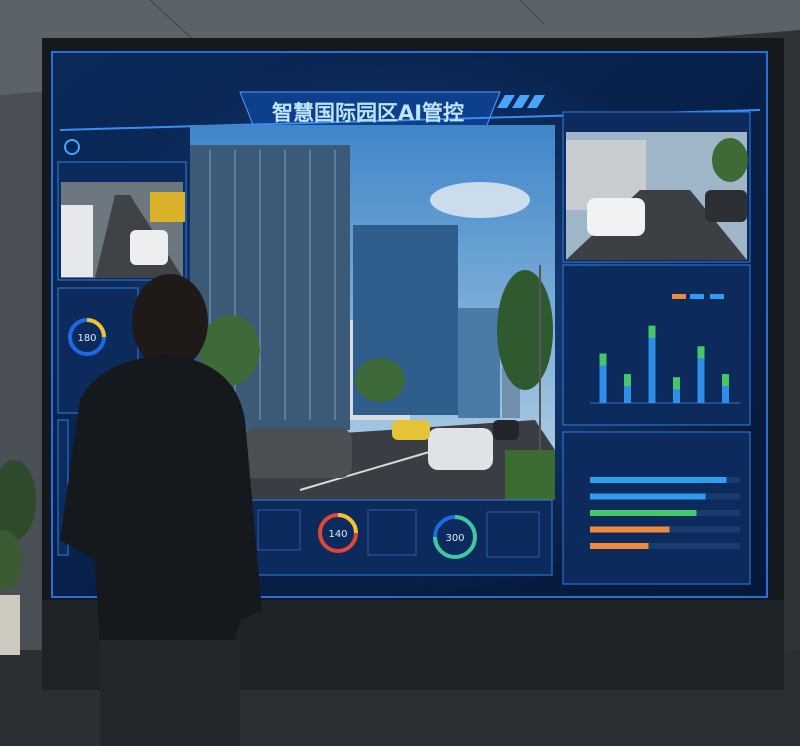  What do you see at coordinates (72, 147) in the screenshot?
I see `logo` at bounding box center [72, 147].